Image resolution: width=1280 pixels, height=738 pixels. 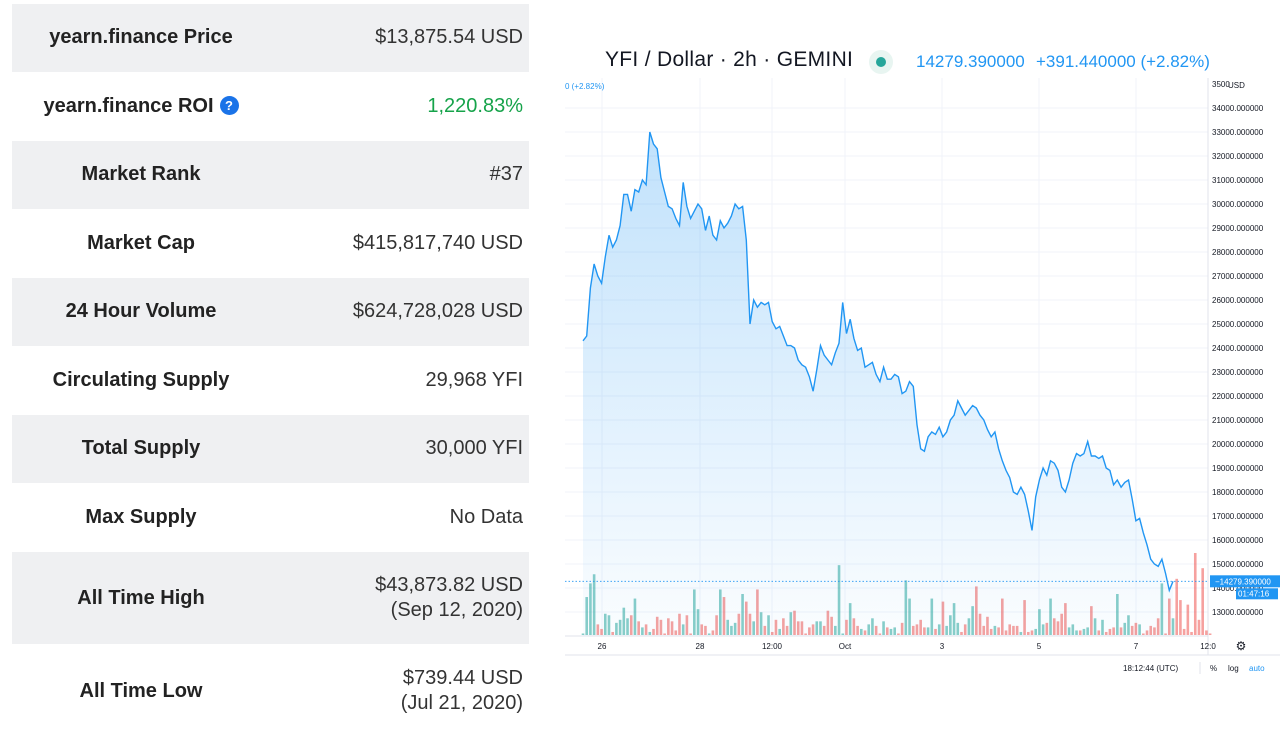 I want to click on stat-value: $13,875.54 USD, so click(x=399, y=37).